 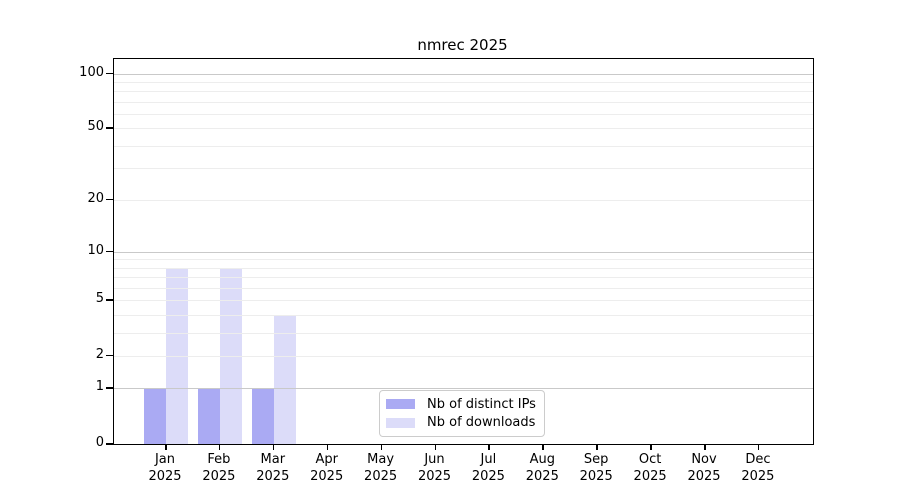 I want to click on x-tick-label: Mar 2025, so click(x=273, y=468).